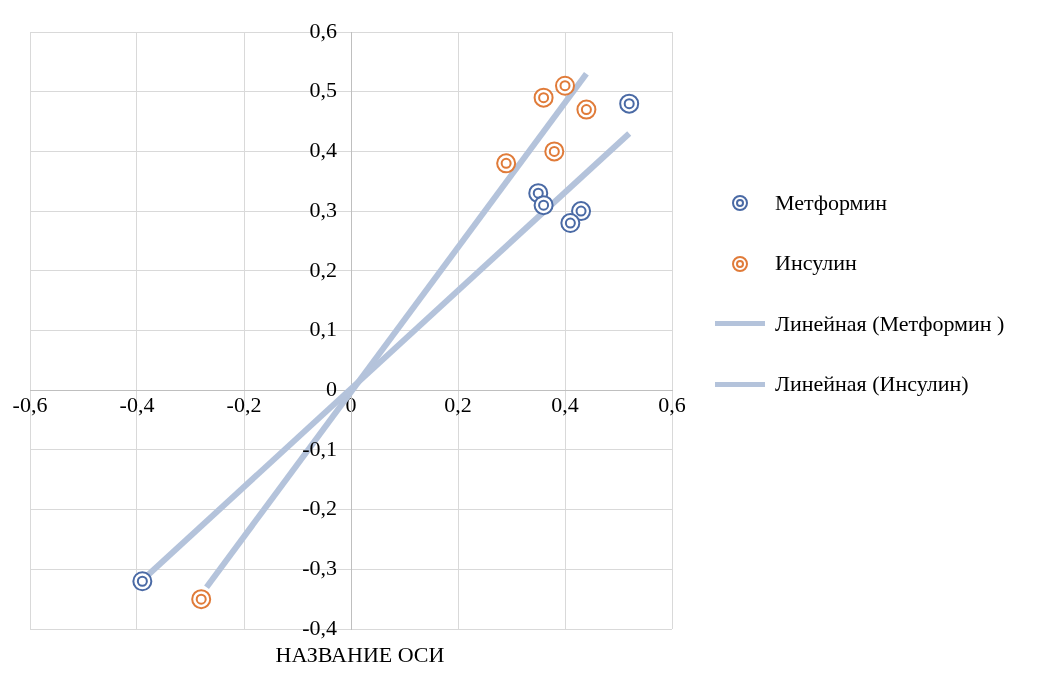 Image resolution: width=1038 pixels, height=681 pixels. I want to click on y-tick-label: -0,1, so click(319, 448).